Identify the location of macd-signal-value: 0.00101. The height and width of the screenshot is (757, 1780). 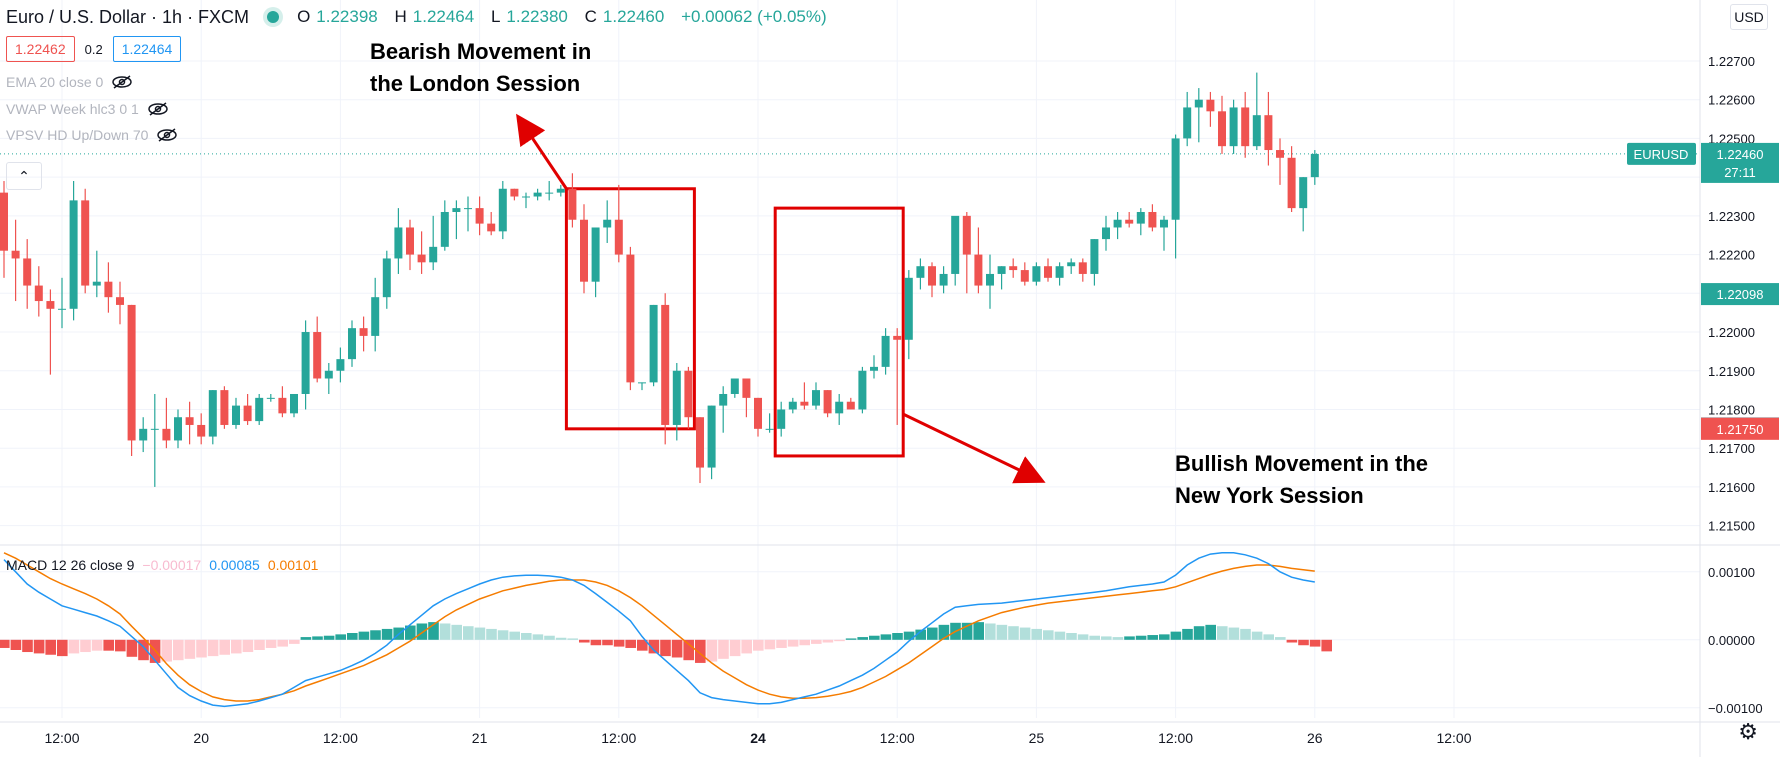
(293, 565).